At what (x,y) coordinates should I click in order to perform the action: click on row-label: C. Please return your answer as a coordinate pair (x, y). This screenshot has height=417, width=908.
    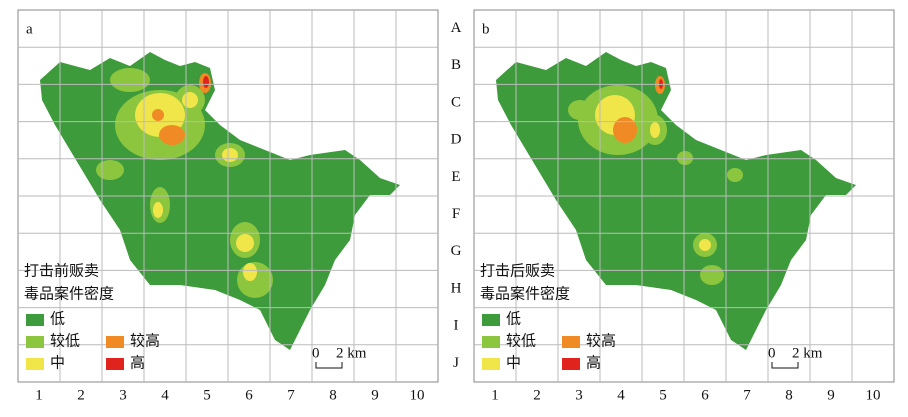
    Looking at the image, I should click on (456, 102).